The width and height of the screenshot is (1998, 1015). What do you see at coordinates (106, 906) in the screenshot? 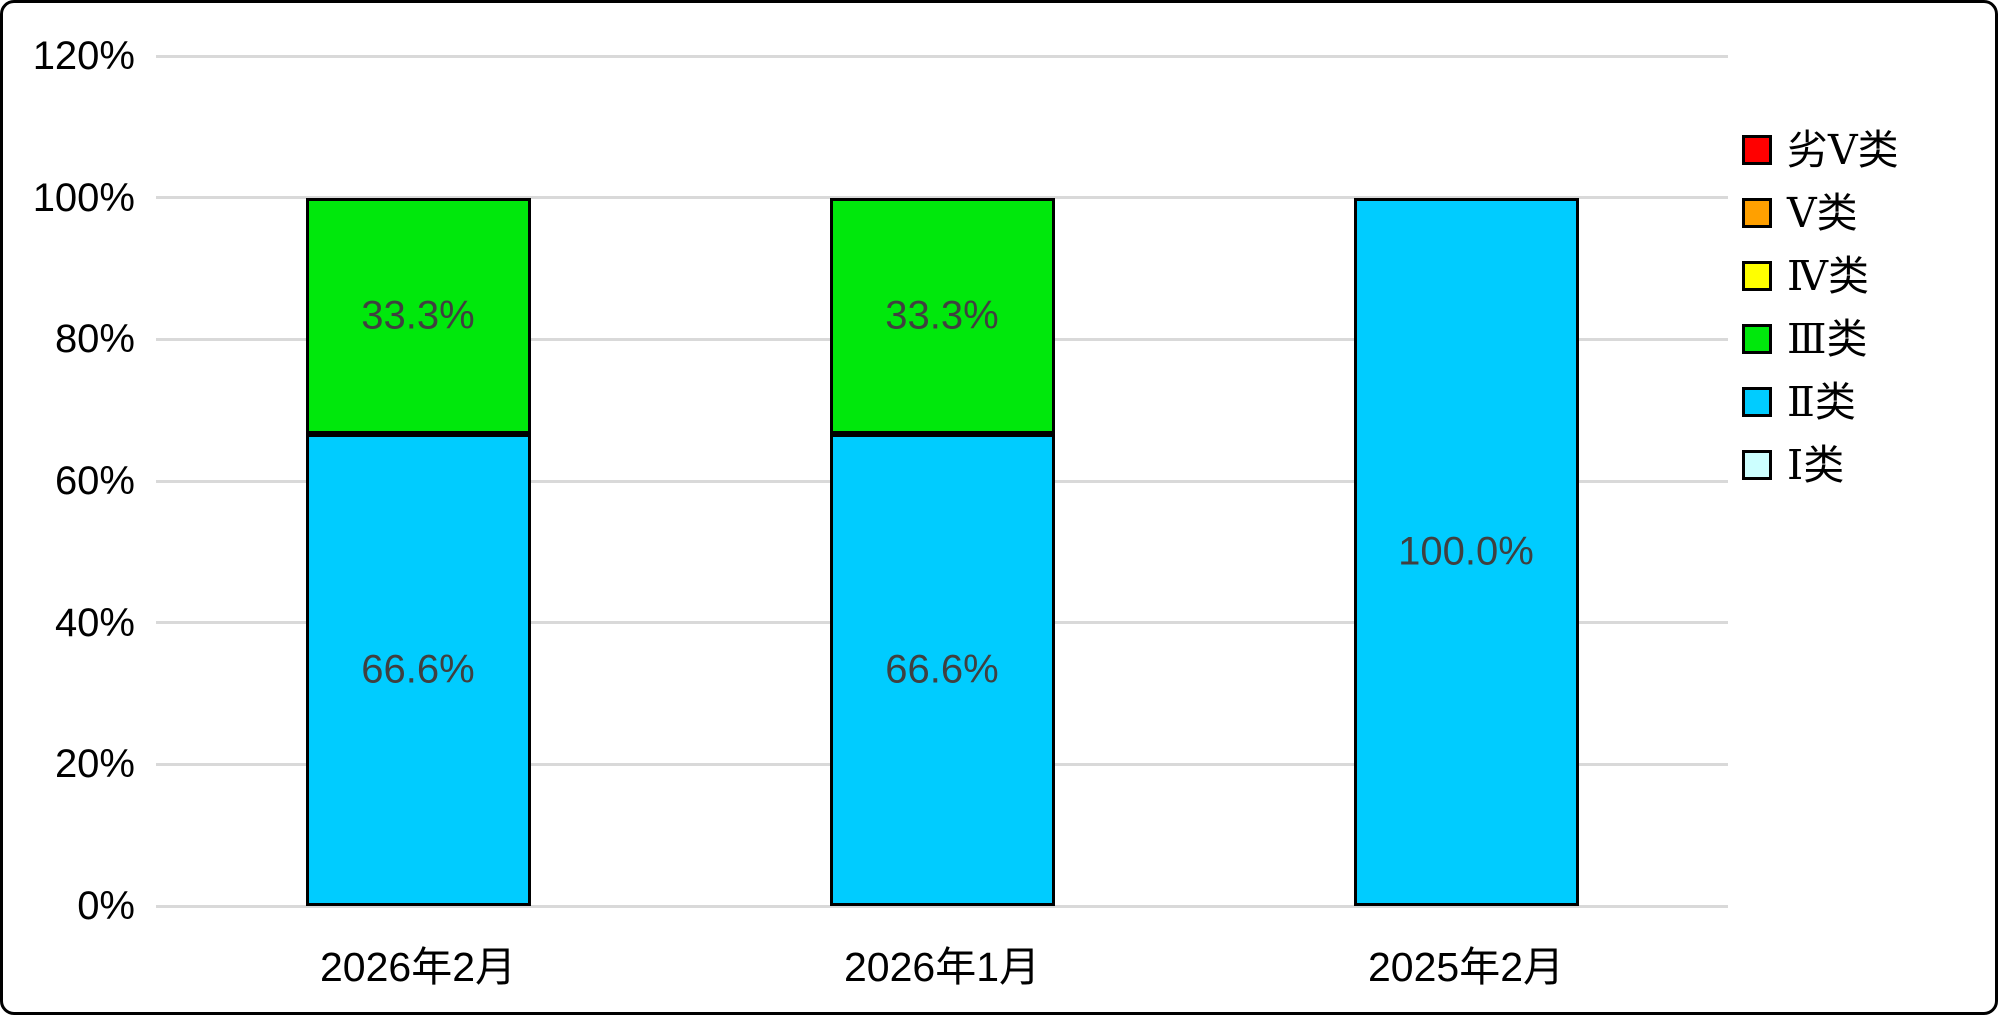
I see `y-tick-label: 0%` at bounding box center [106, 906].